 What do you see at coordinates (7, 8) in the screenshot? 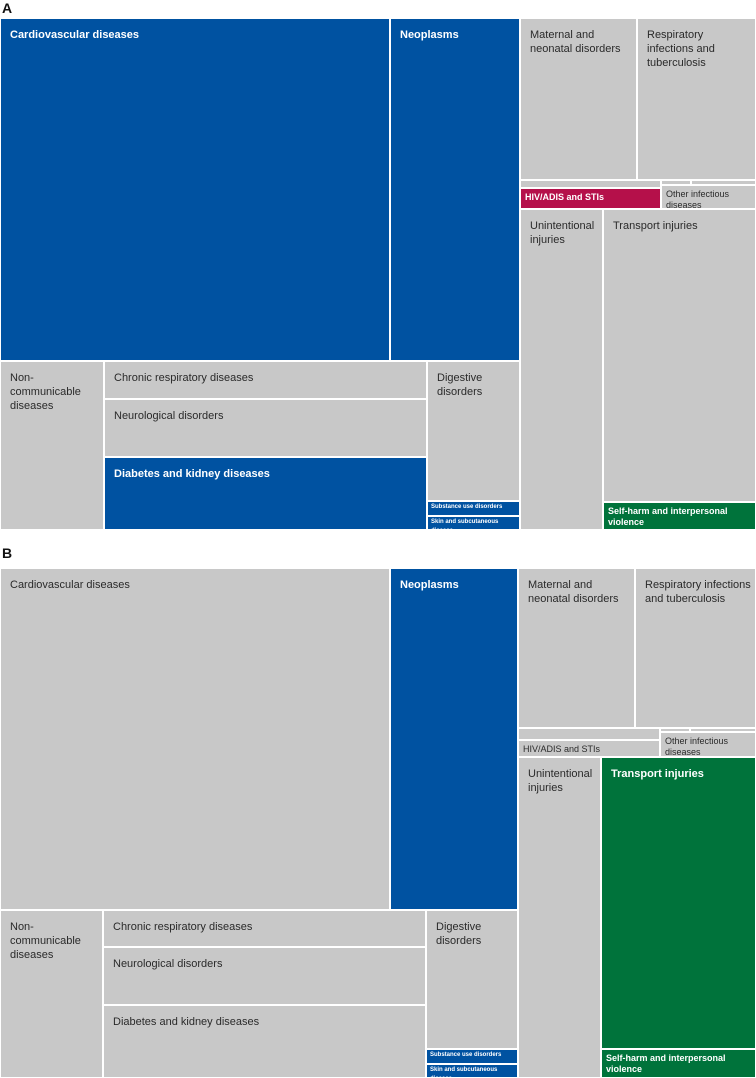
I see `panel-a-label: A` at bounding box center [7, 8].